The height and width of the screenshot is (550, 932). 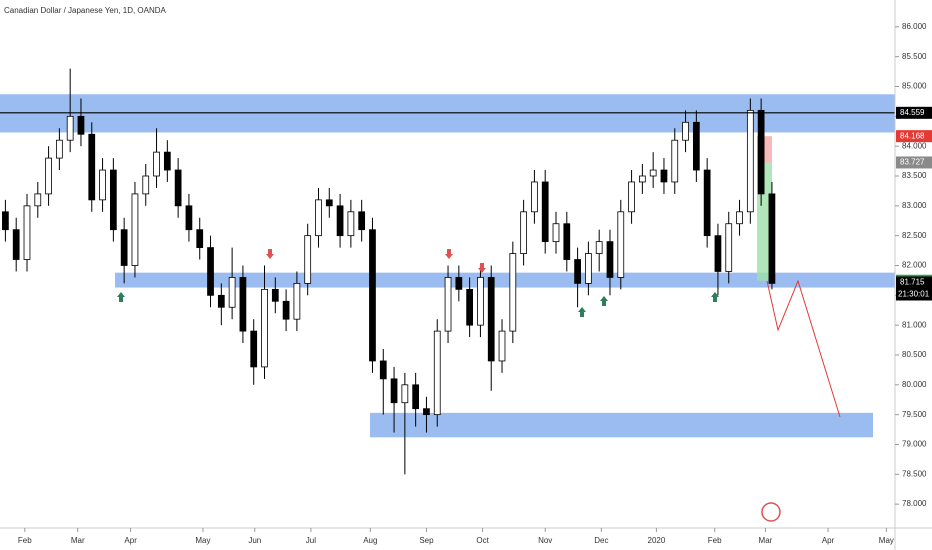 What do you see at coordinates (418, 283) in the screenshot?
I see `signal-arrows` at bounding box center [418, 283].